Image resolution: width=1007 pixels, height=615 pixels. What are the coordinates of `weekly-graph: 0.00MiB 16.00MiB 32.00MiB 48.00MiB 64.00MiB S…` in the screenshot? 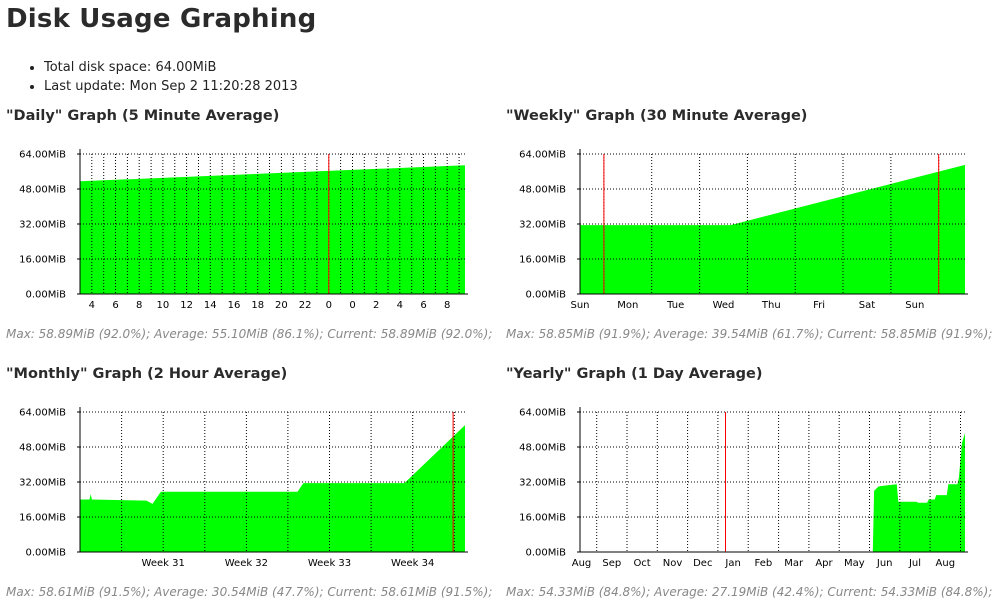 It's located at (743, 230).